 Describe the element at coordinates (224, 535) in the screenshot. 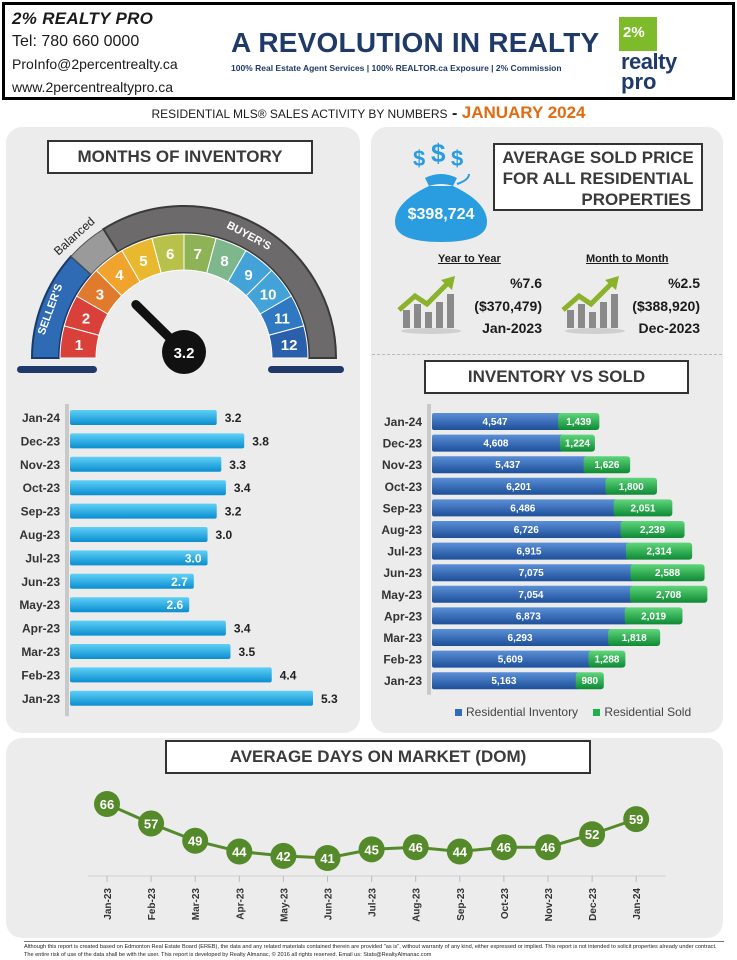

I see `data-label: 3.0` at that location.